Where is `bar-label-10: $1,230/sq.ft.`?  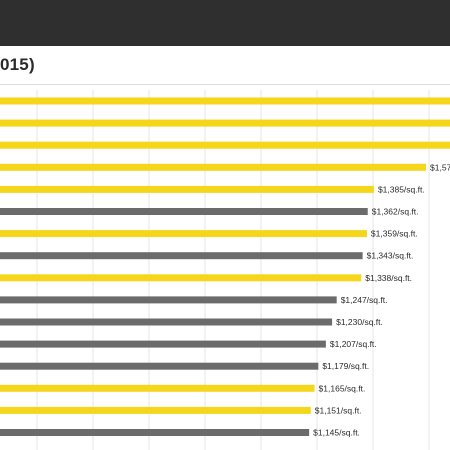 bar-label-10: $1,230/sq.ft. is located at coordinates (359, 322).